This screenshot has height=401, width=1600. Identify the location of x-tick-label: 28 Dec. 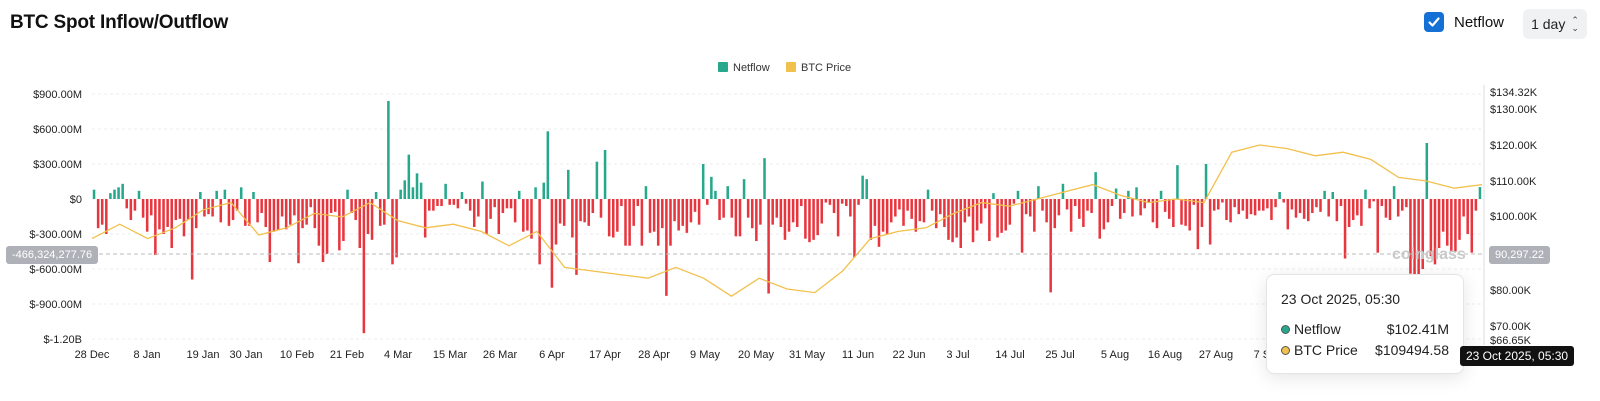
(92, 355).